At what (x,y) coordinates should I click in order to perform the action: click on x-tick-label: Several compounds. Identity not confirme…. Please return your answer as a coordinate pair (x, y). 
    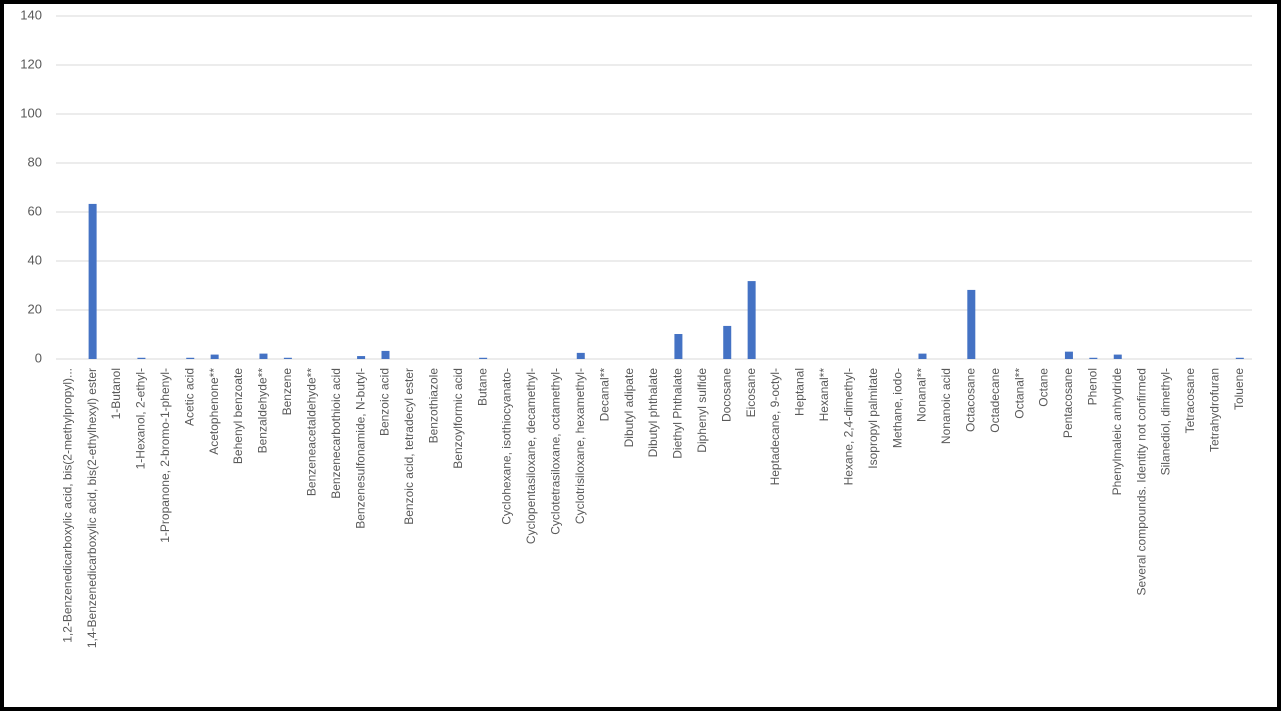
    Looking at the image, I should click on (1141, 481).